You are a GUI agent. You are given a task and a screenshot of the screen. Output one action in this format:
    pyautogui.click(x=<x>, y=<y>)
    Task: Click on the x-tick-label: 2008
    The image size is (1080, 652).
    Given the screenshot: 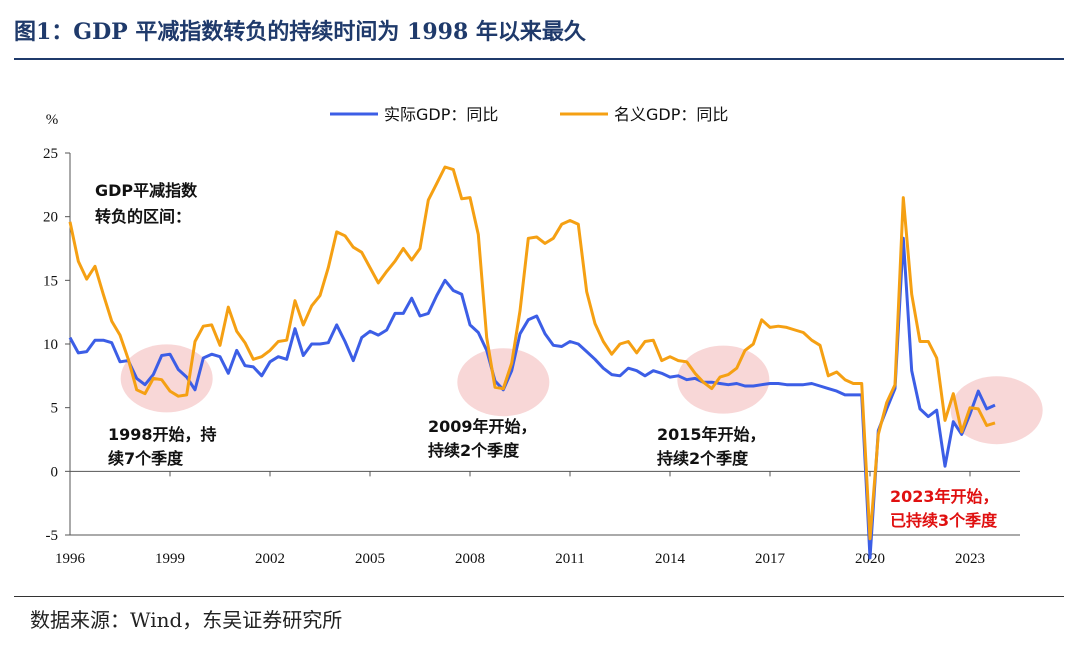 What is the action you would take?
    pyautogui.click(x=470, y=559)
    